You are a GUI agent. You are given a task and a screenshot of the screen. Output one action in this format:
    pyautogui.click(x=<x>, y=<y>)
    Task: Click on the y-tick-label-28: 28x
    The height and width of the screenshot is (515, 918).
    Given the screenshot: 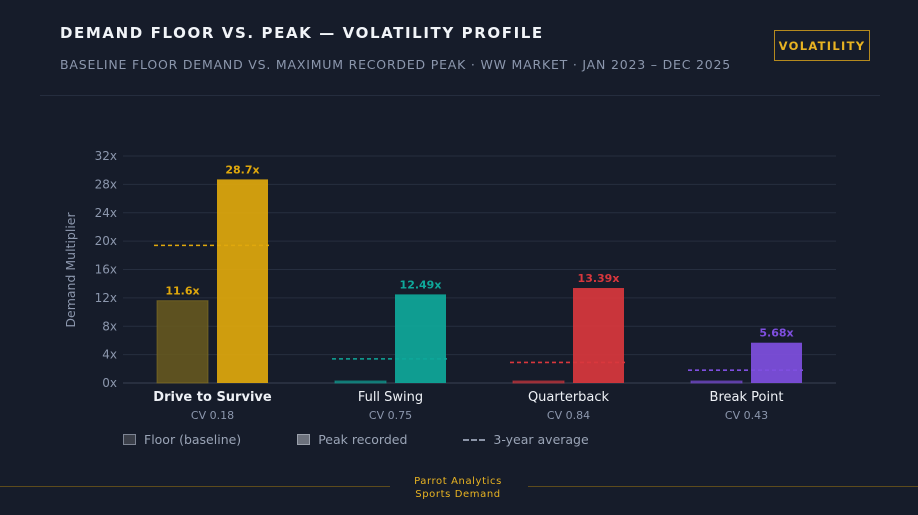 What is the action you would take?
    pyautogui.click(x=106, y=184)
    